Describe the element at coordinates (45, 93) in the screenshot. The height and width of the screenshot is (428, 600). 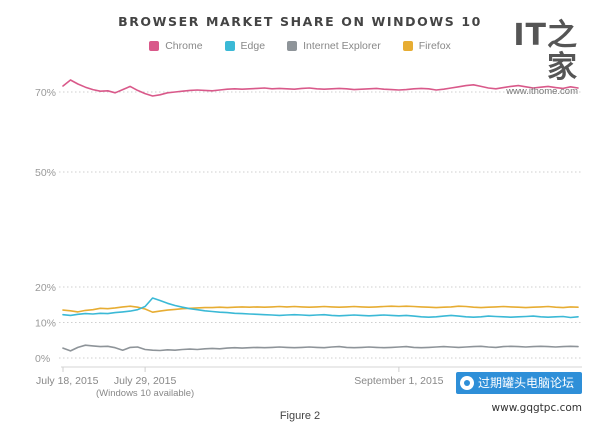
I see `y-tick-label: 70%` at that location.